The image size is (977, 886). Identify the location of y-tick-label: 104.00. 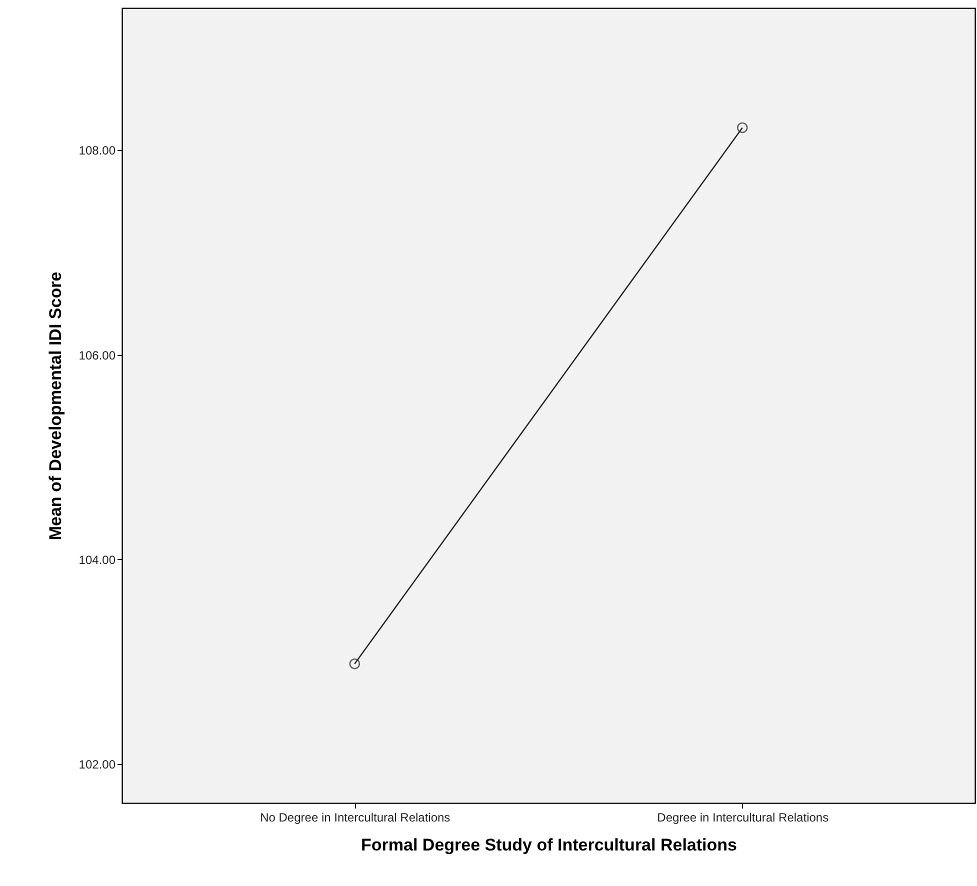
(97, 559).